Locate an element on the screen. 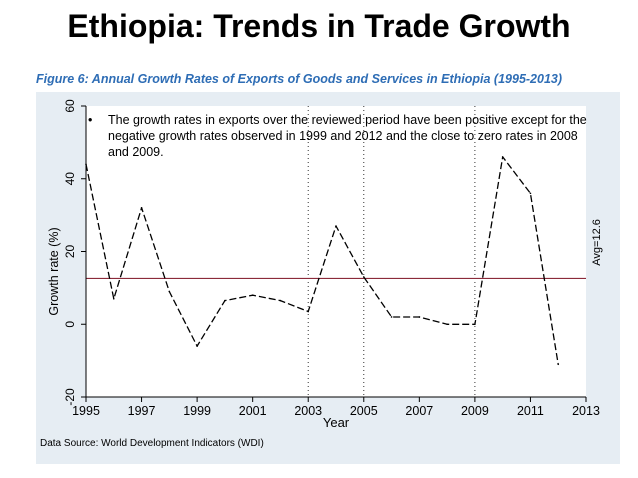 The width and height of the screenshot is (638, 478). y-tick-label: 60 is located at coordinates (70, 106).